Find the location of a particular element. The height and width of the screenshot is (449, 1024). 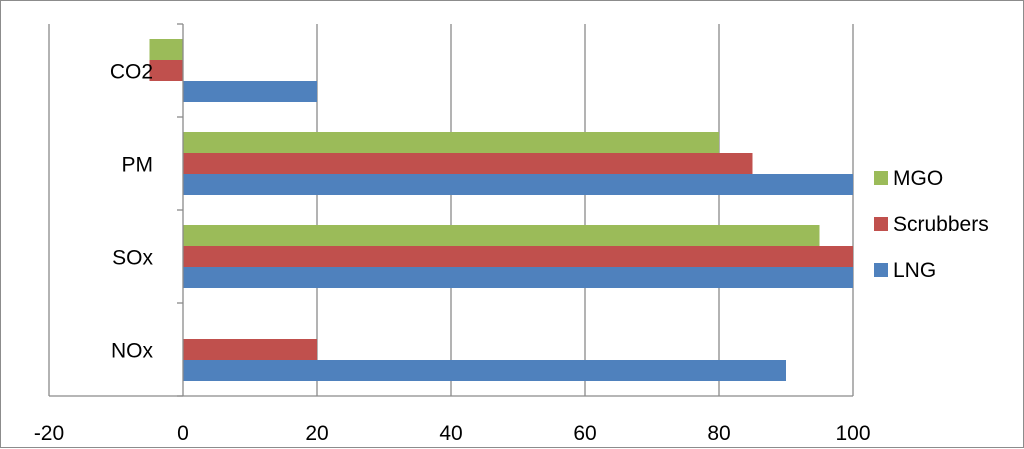

legend-swatch-mgo is located at coordinates (881, 178).